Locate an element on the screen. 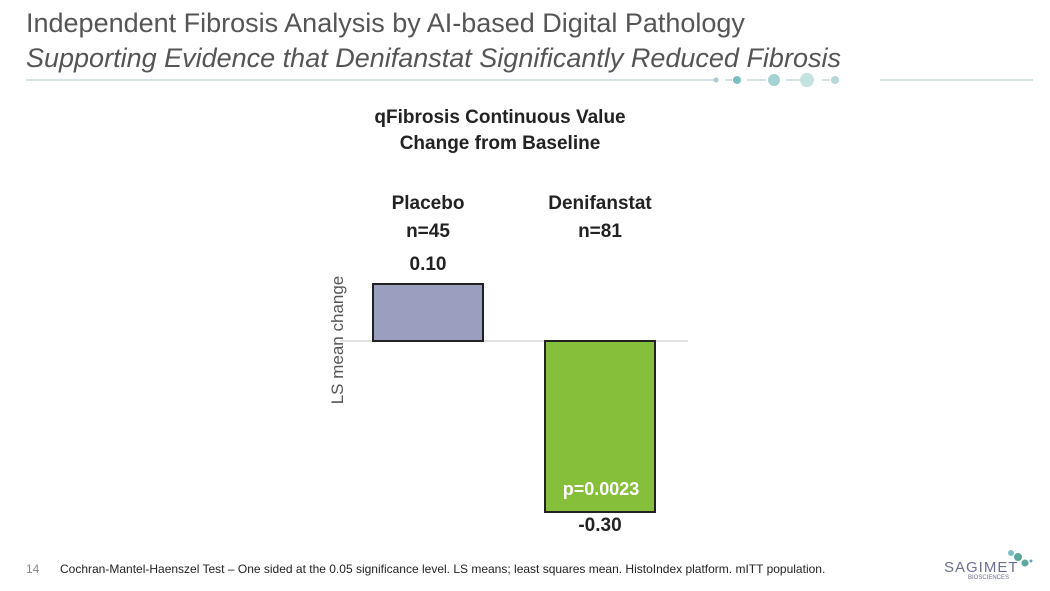 The image size is (1050, 591). sagimet-logo: SAGIMET BIOSCIENCES is located at coordinates (988, 565).